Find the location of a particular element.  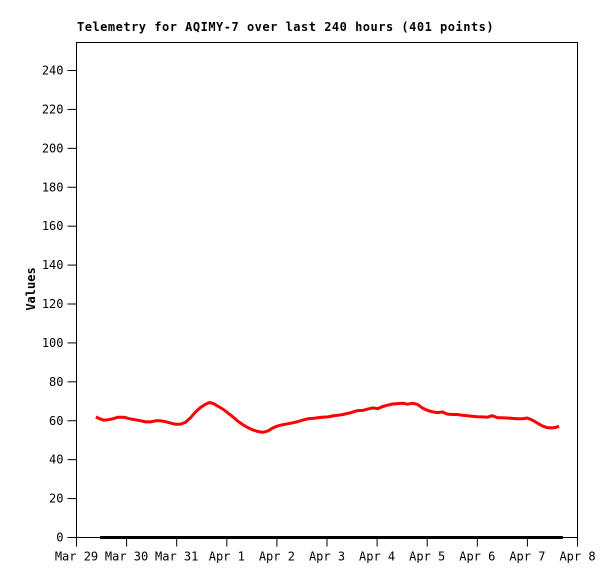

y-tick-label: 20 is located at coordinates (56, 499).